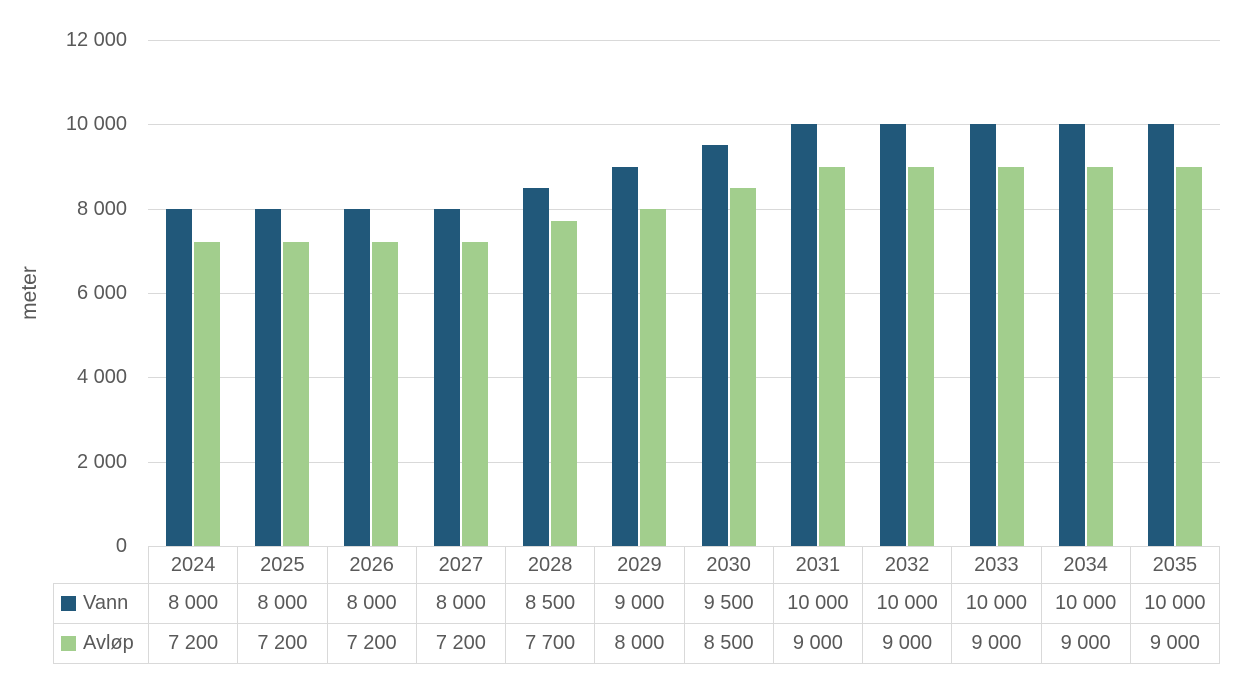  What do you see at coordinates (742, 366) in the screenshot?
I see `bar-avlp-2030` at bounding box center [742, 366].